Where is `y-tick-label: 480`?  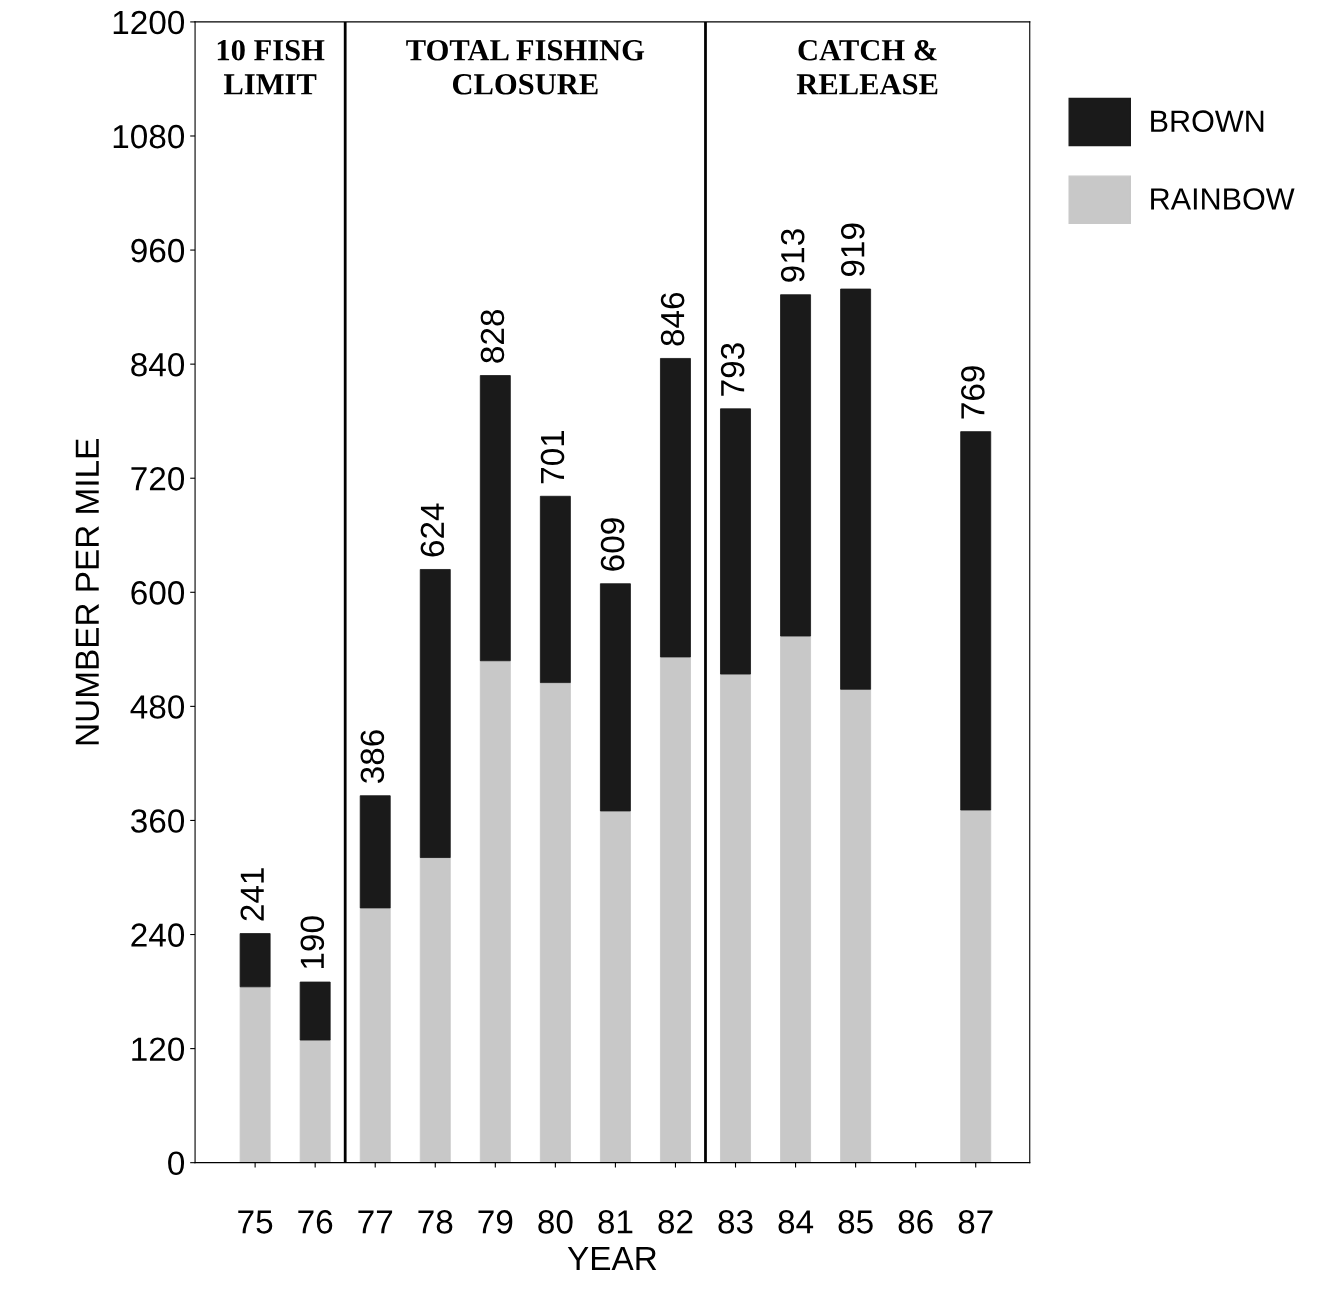 y-tick-label: 480 is located at coordinates (157, 707).